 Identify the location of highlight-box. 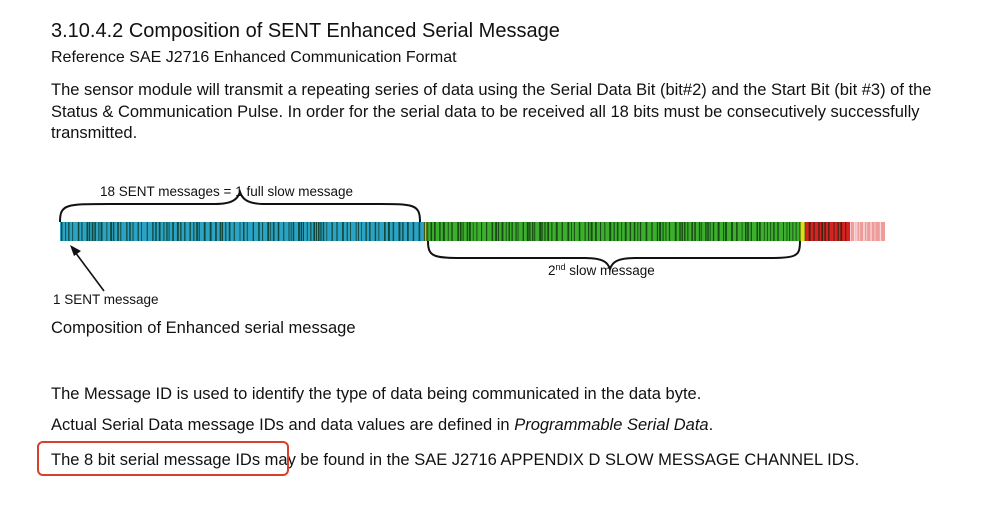
(163, 458).